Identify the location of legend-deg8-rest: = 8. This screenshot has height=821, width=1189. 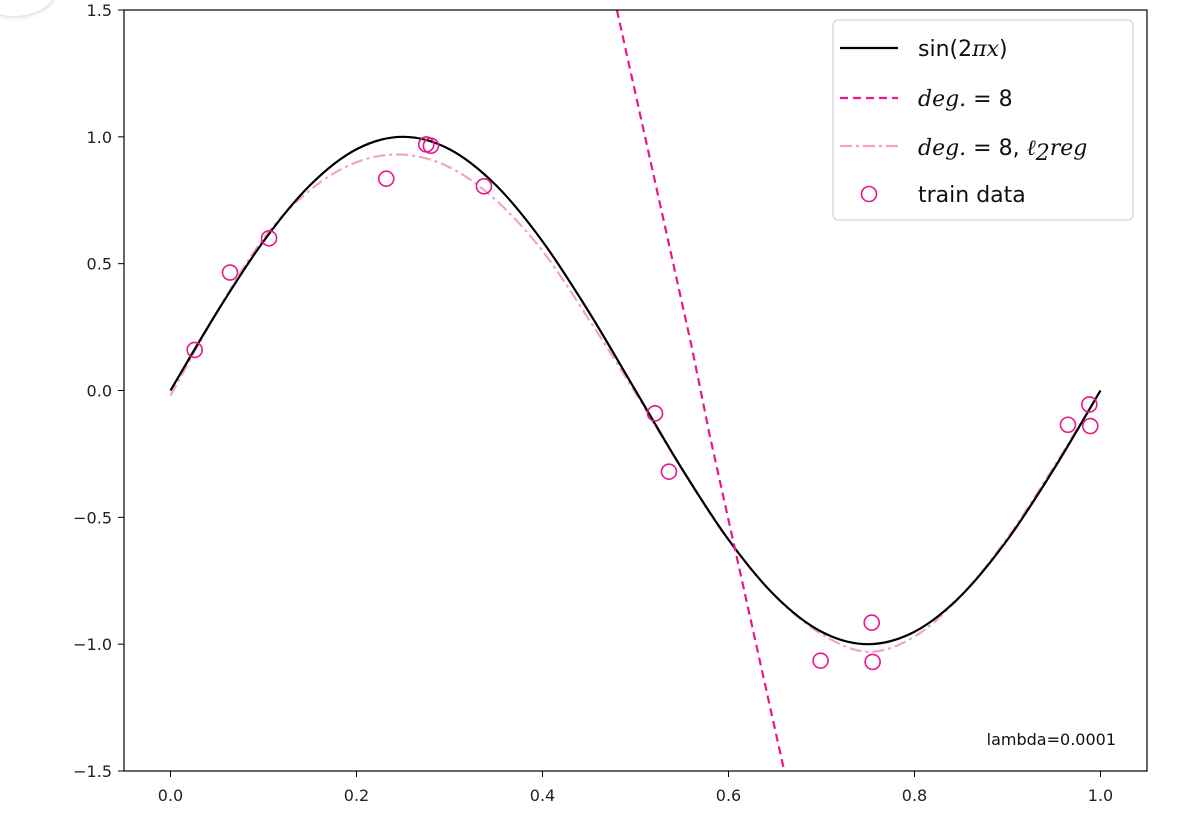
(989, 99).